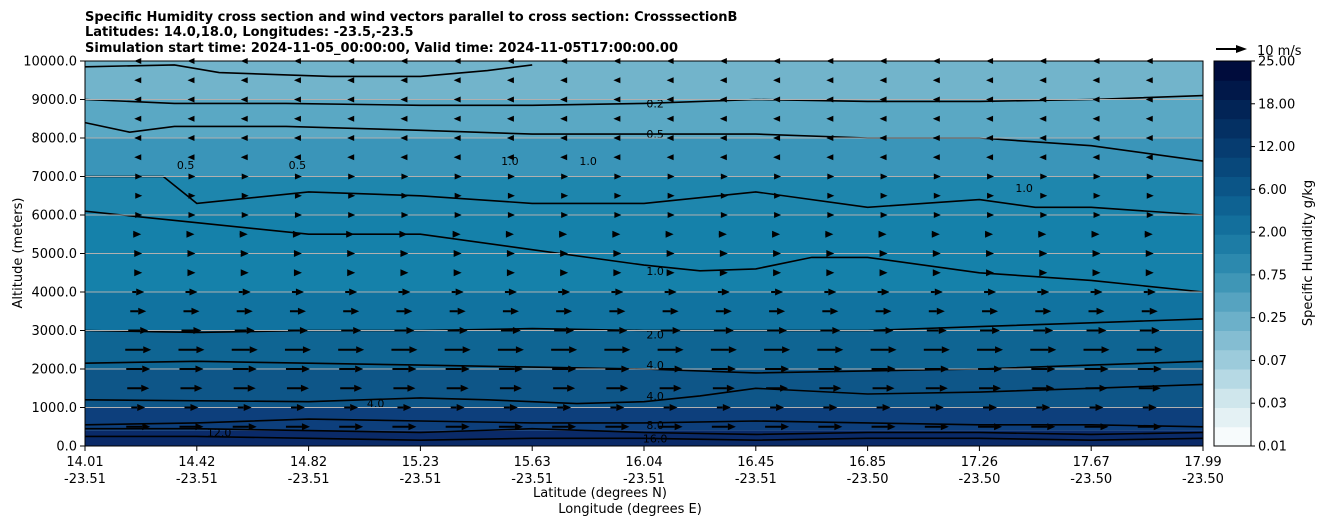 The height and width of the screenshot is (526, 1326). Describe the element at coordinates (298, 165) in the screenshot. I see `contour-label-3: 0.5` at that location.